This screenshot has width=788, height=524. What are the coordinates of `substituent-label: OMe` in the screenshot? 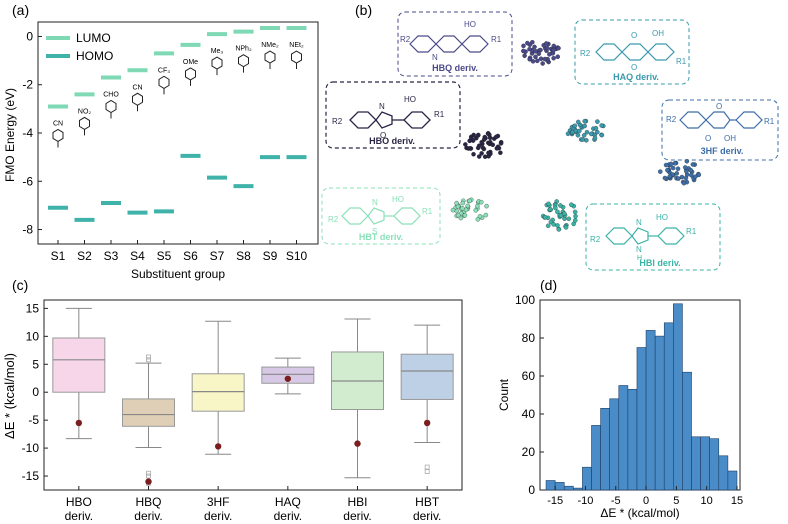 It's located at (190, 62).